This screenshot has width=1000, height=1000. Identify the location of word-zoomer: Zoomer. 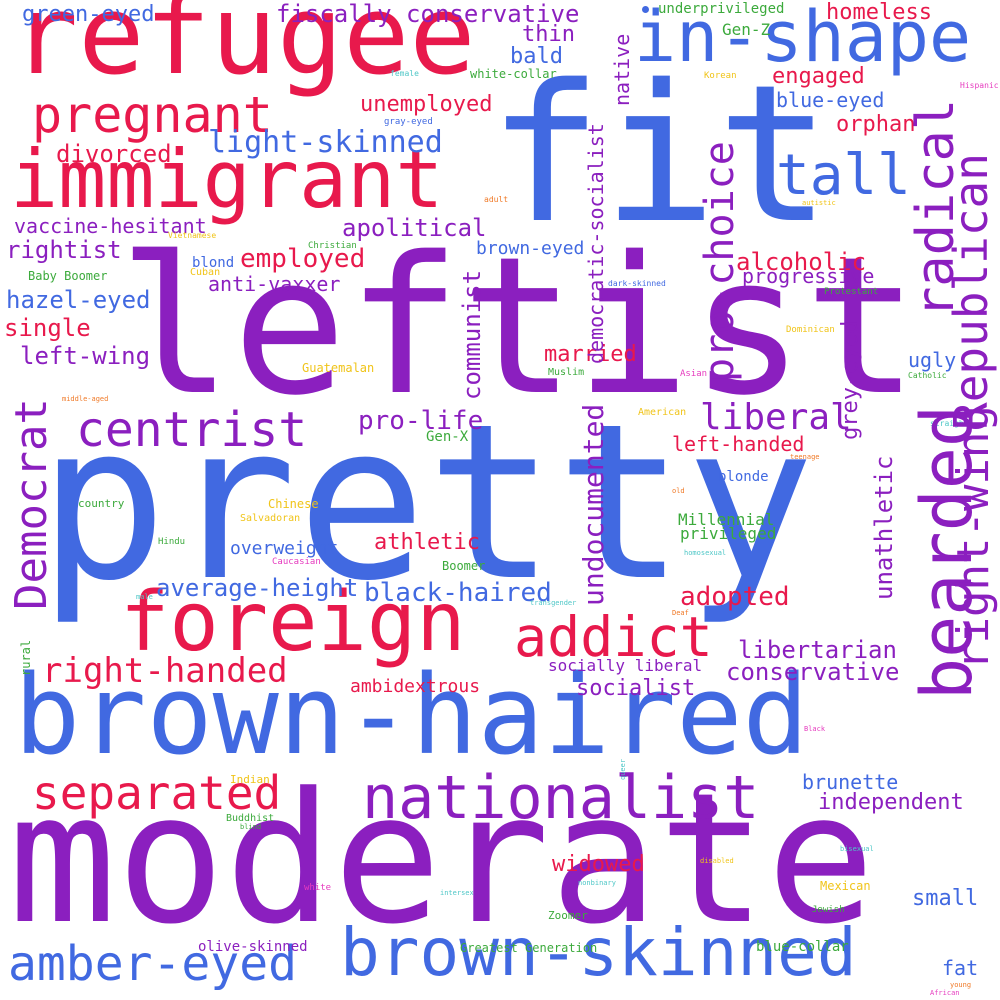
(568, 915).